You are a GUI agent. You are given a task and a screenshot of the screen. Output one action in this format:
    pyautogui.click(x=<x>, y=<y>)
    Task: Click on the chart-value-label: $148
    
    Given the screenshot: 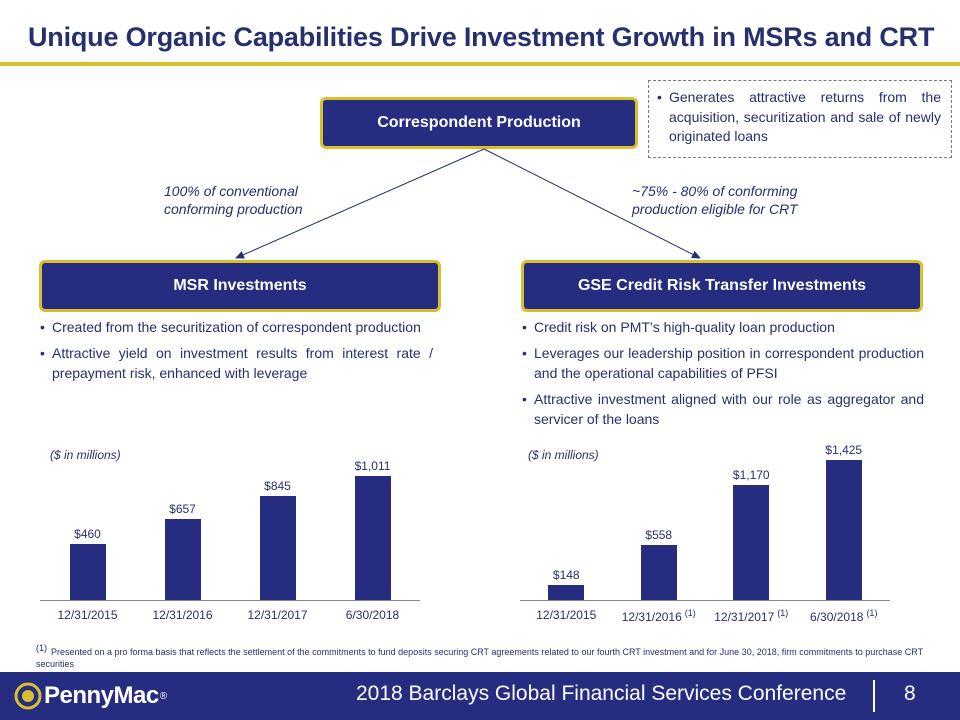 What is the action you would take?
    pyautogui.click(x=566, y=575)
    